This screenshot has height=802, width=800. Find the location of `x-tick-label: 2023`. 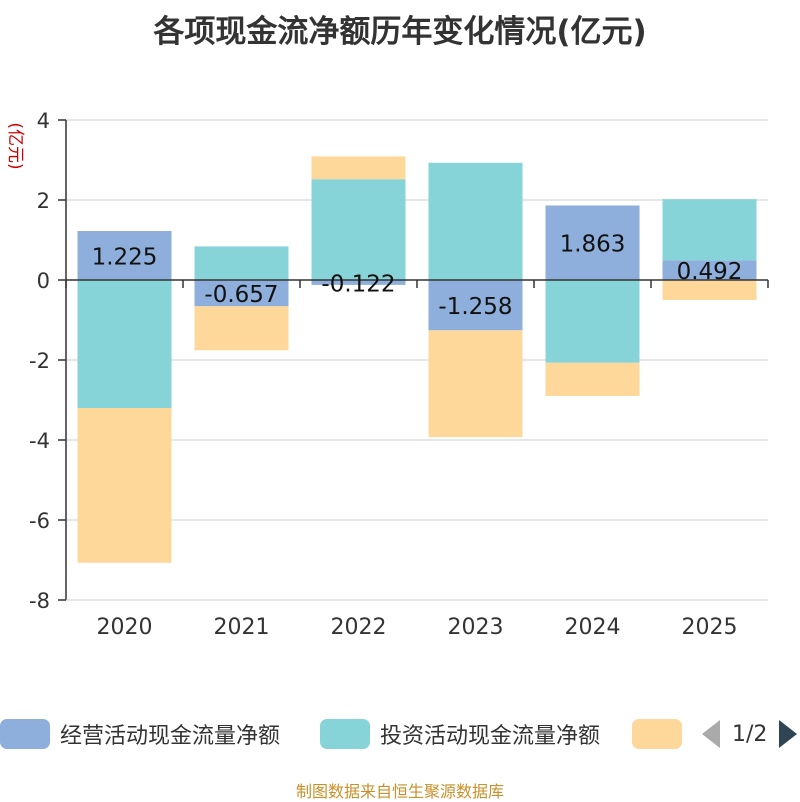

x-tick-label: 2023 is located at coordinates (476, 627).